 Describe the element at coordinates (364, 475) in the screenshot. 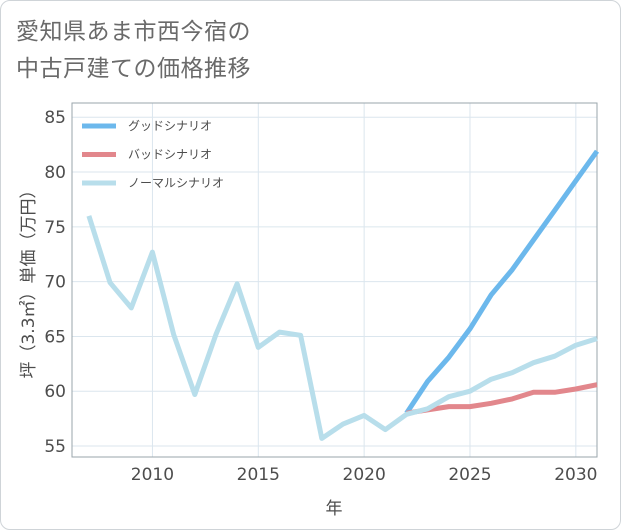

I see `x-tick-label: 2020` at that location.